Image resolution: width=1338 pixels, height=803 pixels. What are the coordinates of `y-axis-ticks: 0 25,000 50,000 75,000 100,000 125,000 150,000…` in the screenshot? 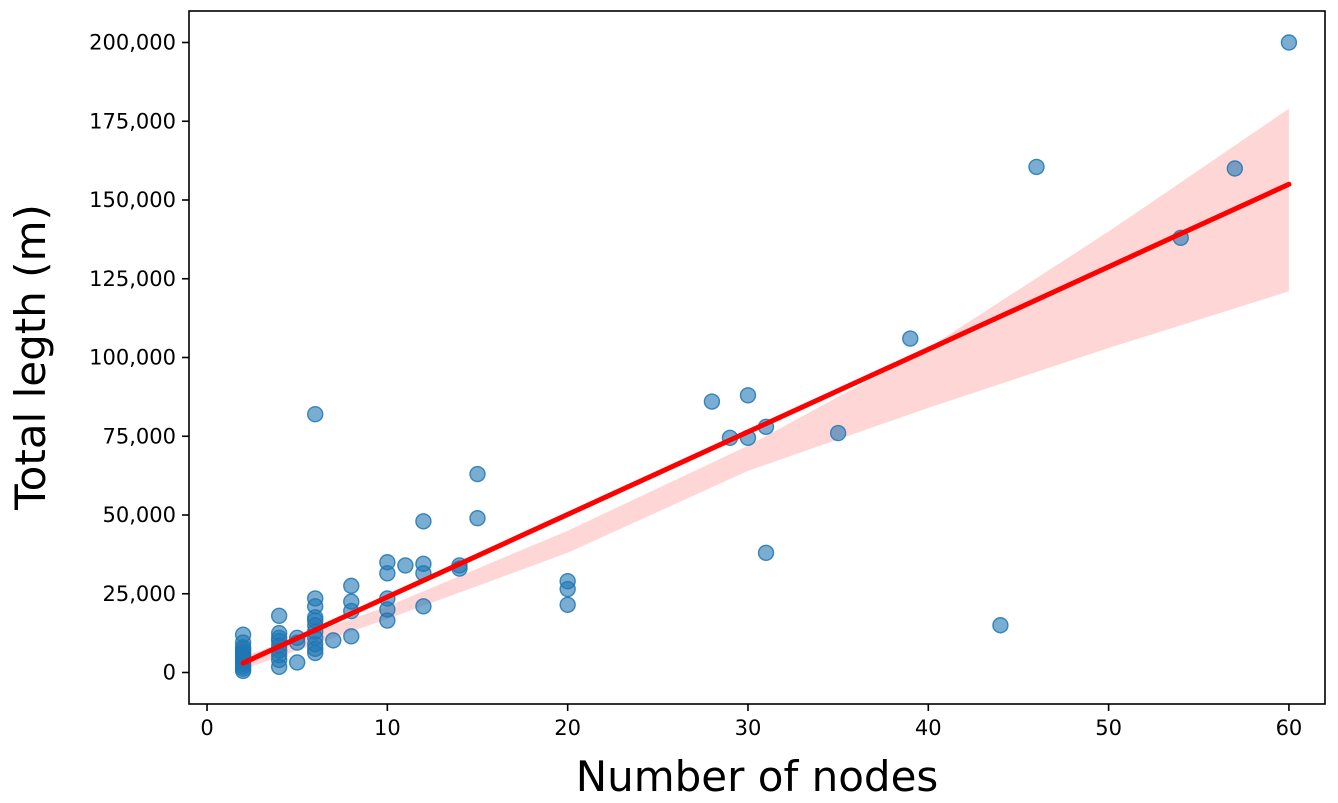 It's located at (139, 358).